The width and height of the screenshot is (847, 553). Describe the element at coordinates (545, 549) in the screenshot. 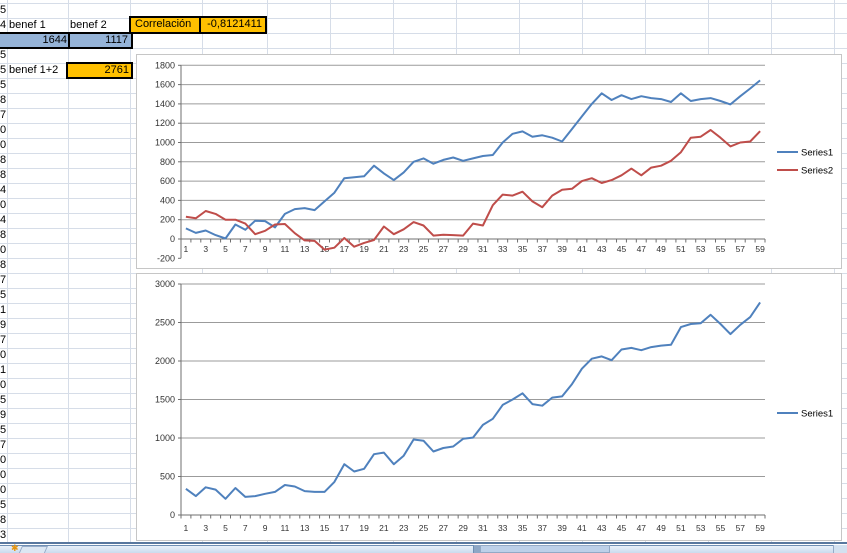

I see `horizontal-scrollbar-thumb` at that location.